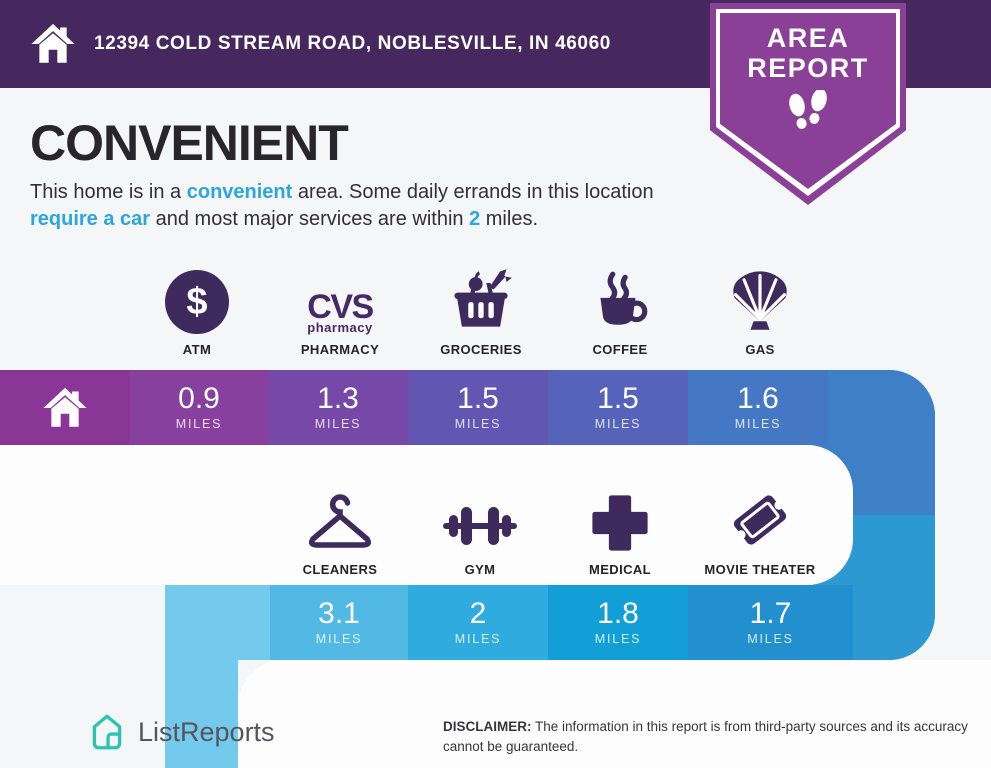 The height and width of the screenshot is (768, 991). Describe the element at coordinates (239, 192) in the screenshot. I see `intro-highlight-convenient: convenient` at that location.